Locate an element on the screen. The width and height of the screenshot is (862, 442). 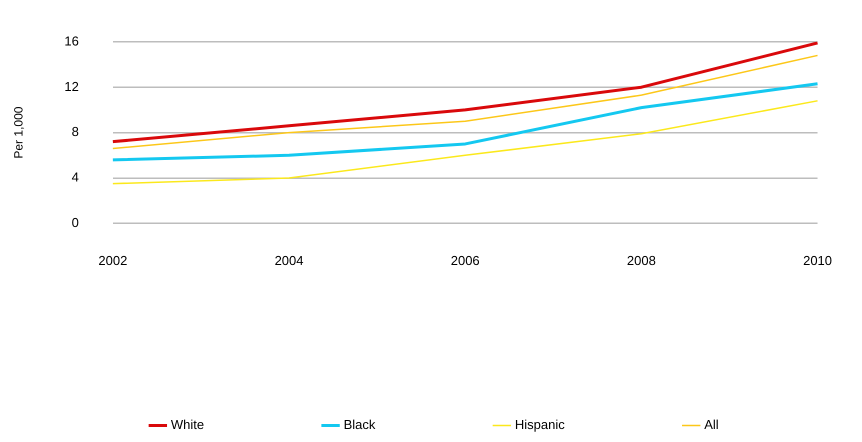
y-tick-label: 4 is located at coordinates (75, 177).